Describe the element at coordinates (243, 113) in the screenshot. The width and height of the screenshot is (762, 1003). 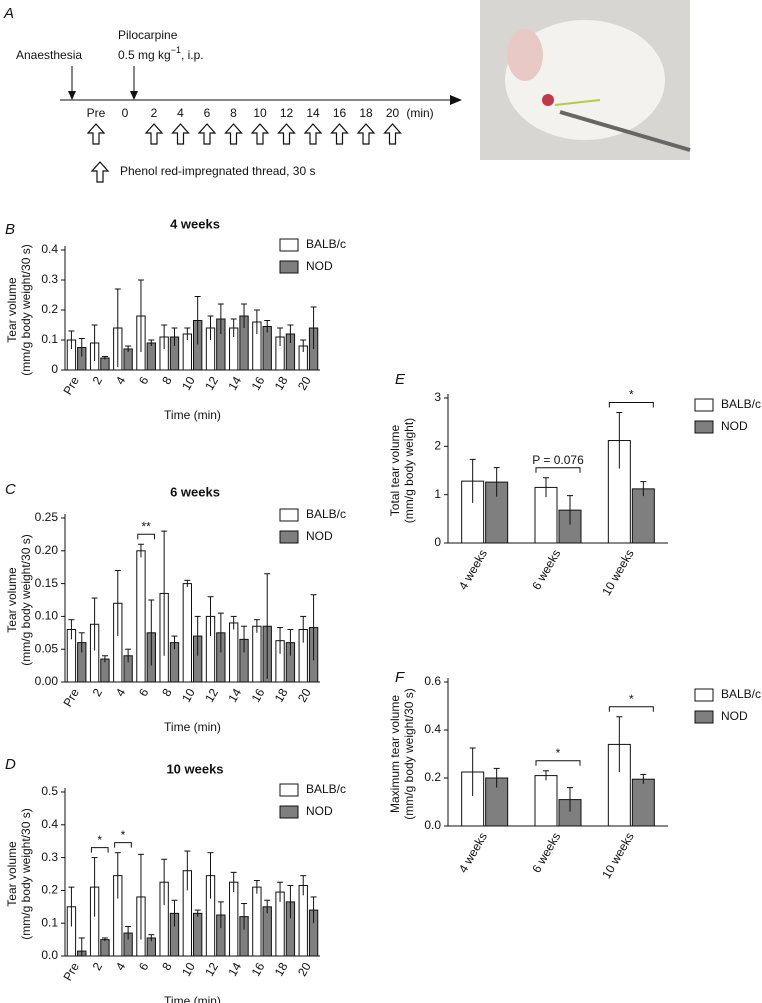
I see `timeline-labels: Pre 0 2 4 6 8 10 12 14 16 18 20` at that location.